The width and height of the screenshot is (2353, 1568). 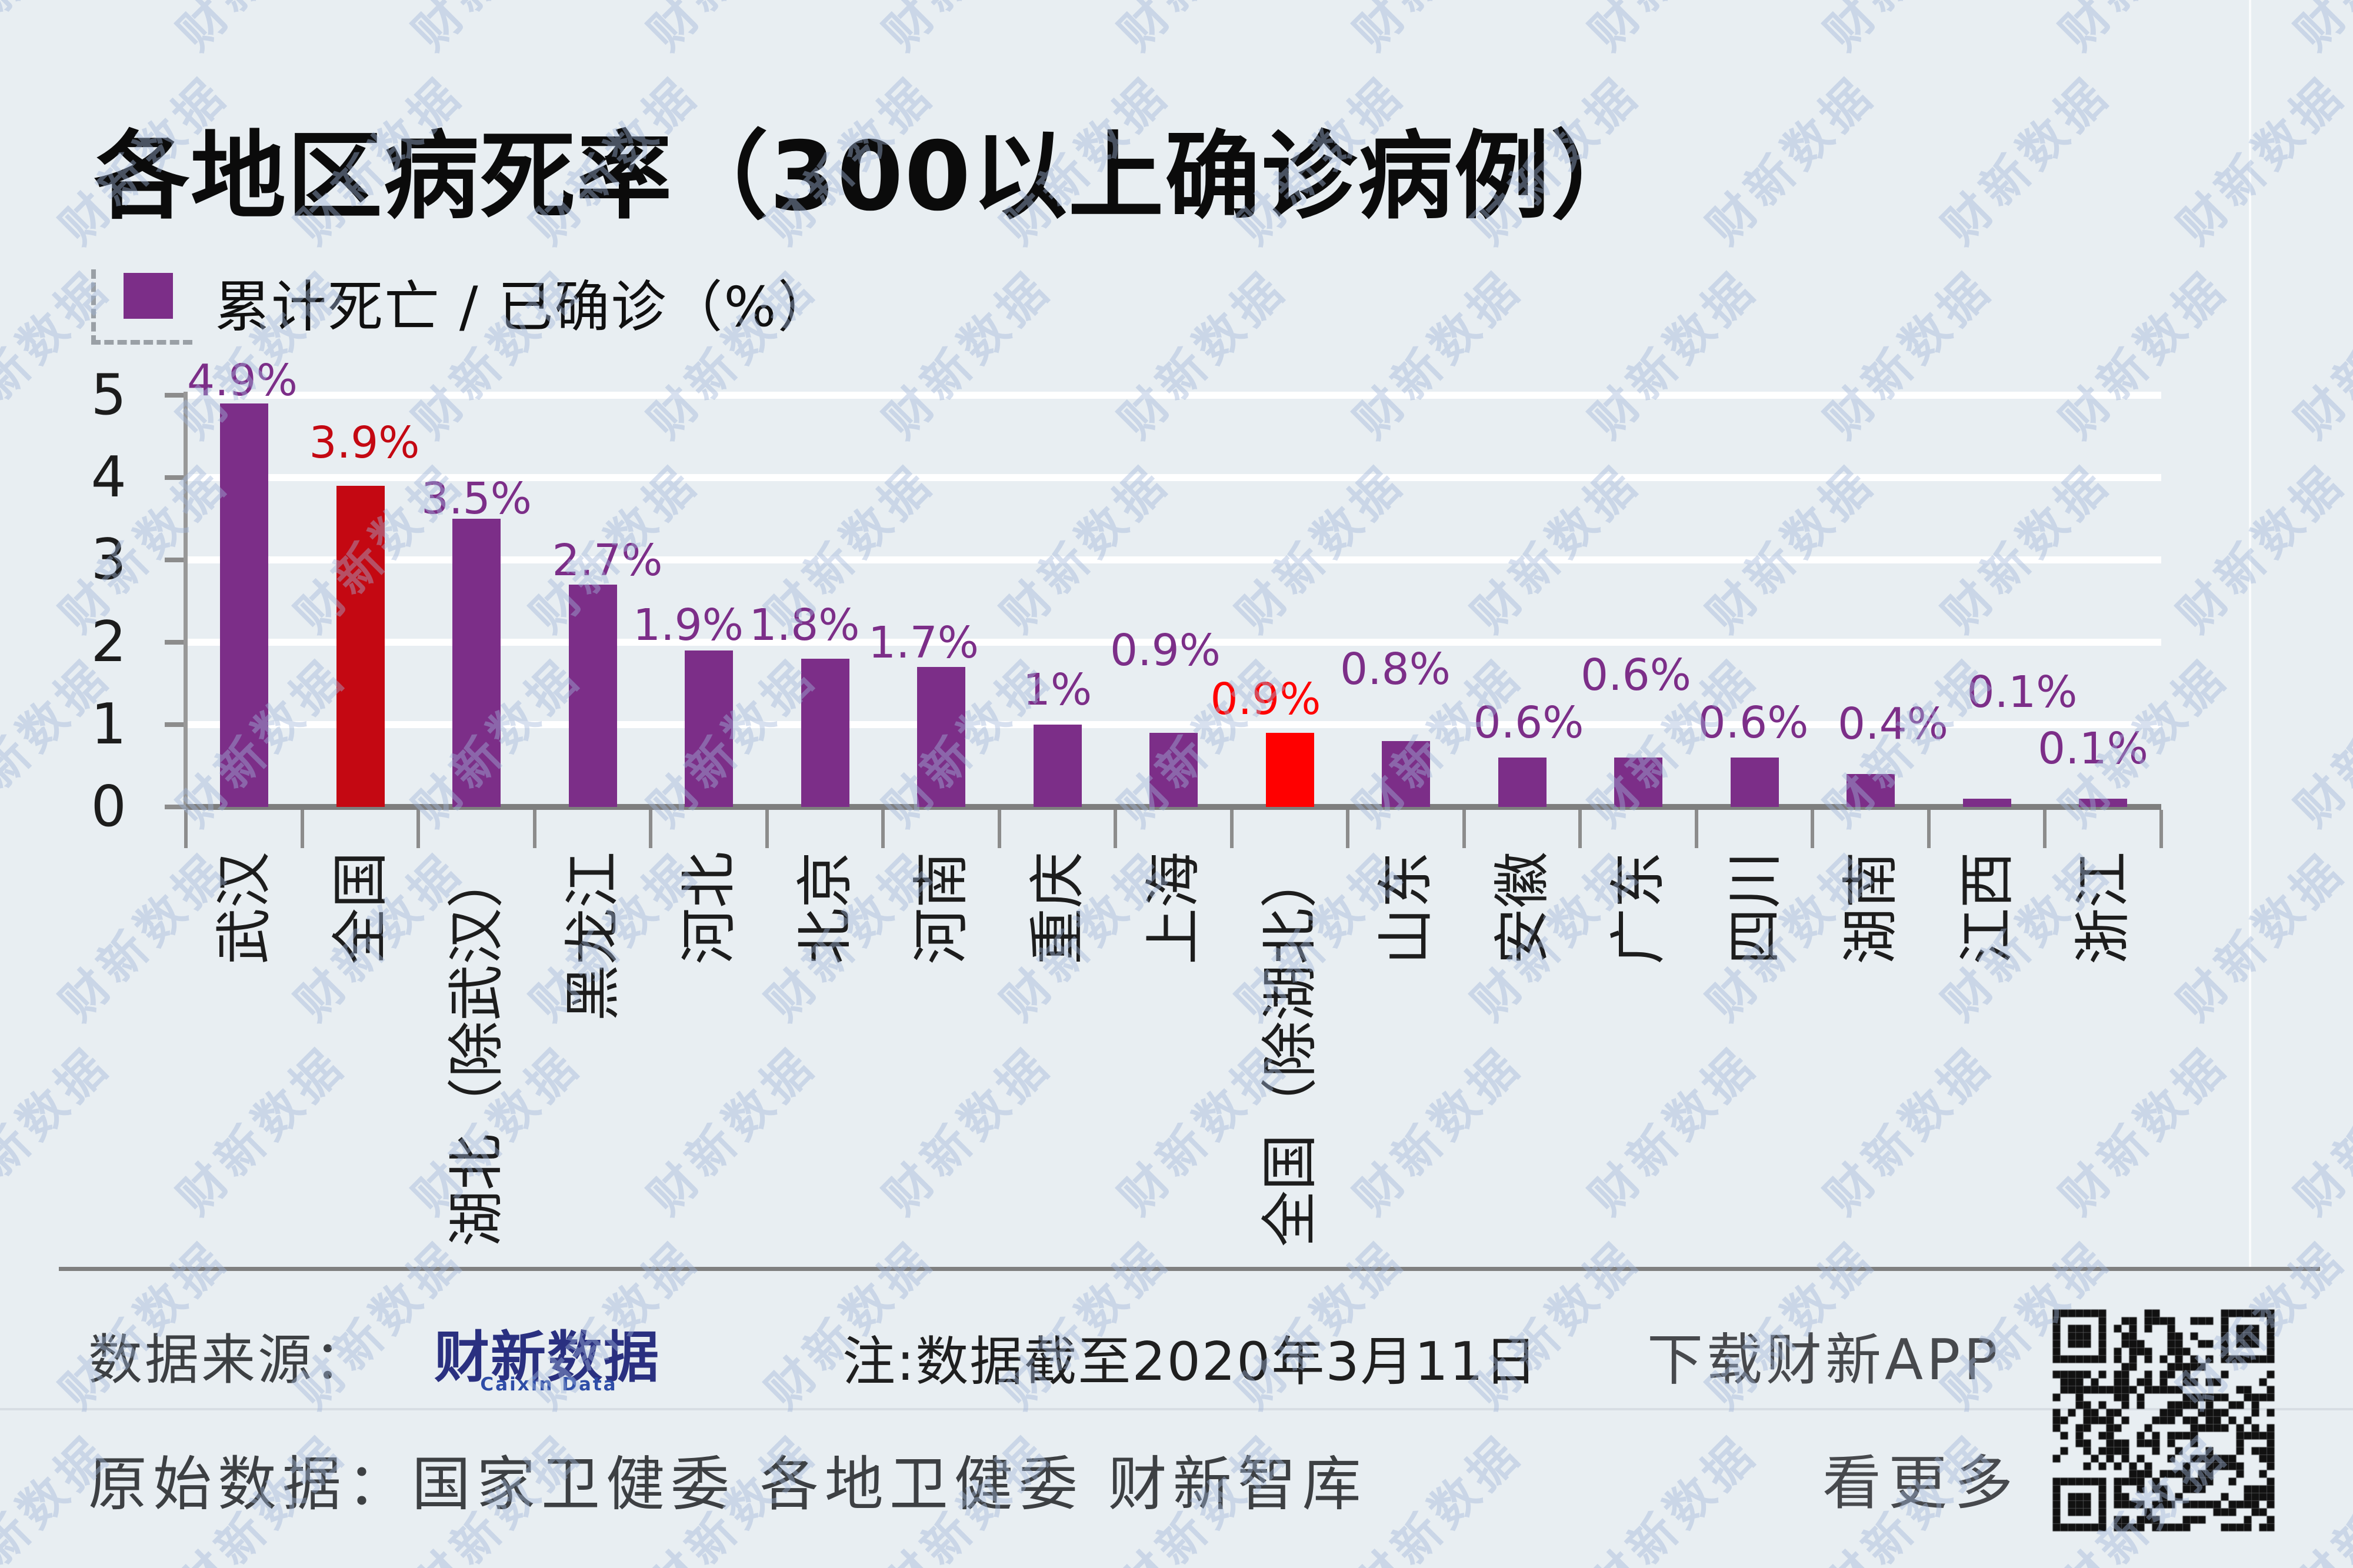 I want to click on bar-value-label: 1.7%, so click(x=924, y=643).